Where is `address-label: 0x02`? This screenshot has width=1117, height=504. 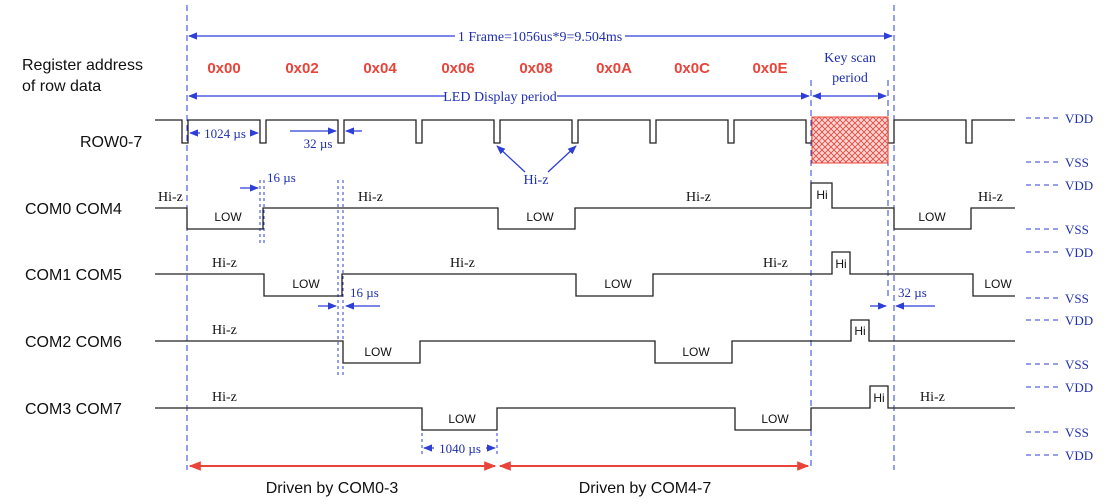
address-label: 0x02 is located at coordinates (301, 68).